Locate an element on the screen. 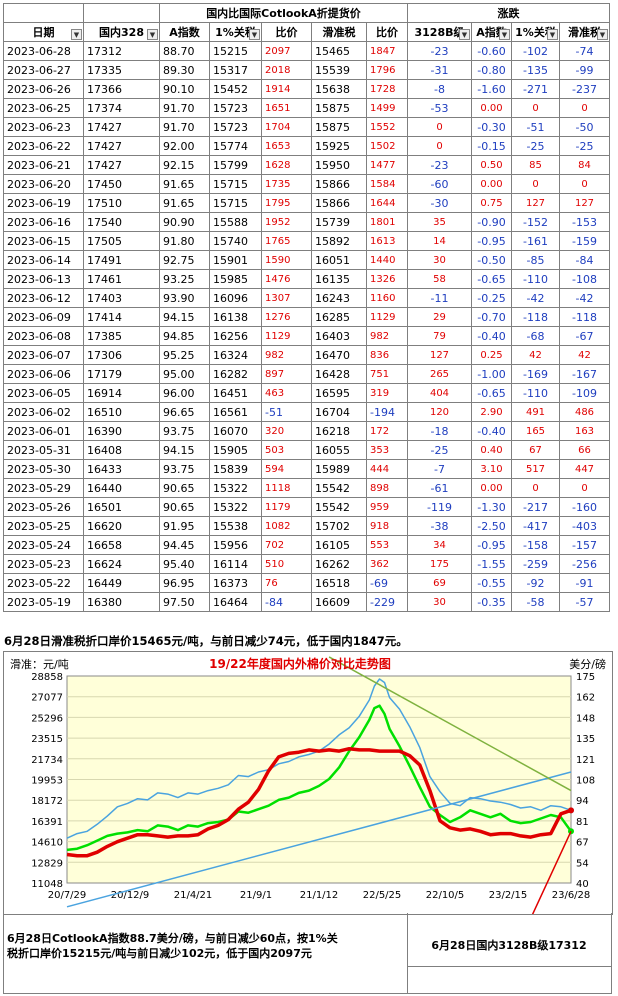  col-sliding-tax-cell: 15892 is located at coordinates (339, 241).